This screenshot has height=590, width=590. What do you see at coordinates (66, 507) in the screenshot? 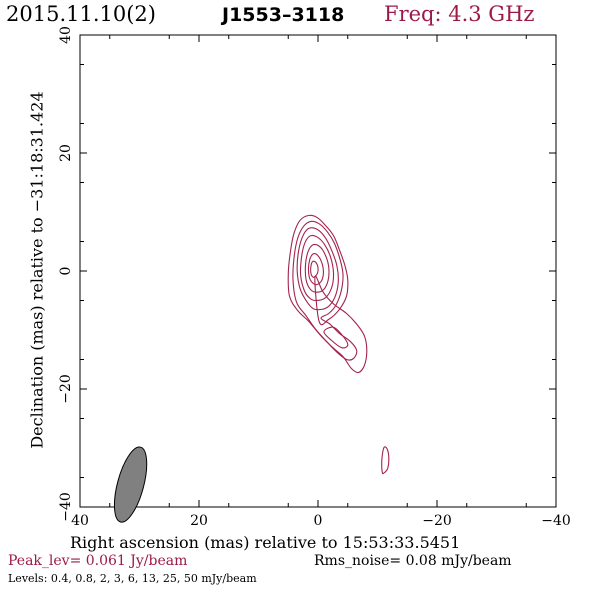
I see `y-tick-label: −40` at bounding box center [66, 507].